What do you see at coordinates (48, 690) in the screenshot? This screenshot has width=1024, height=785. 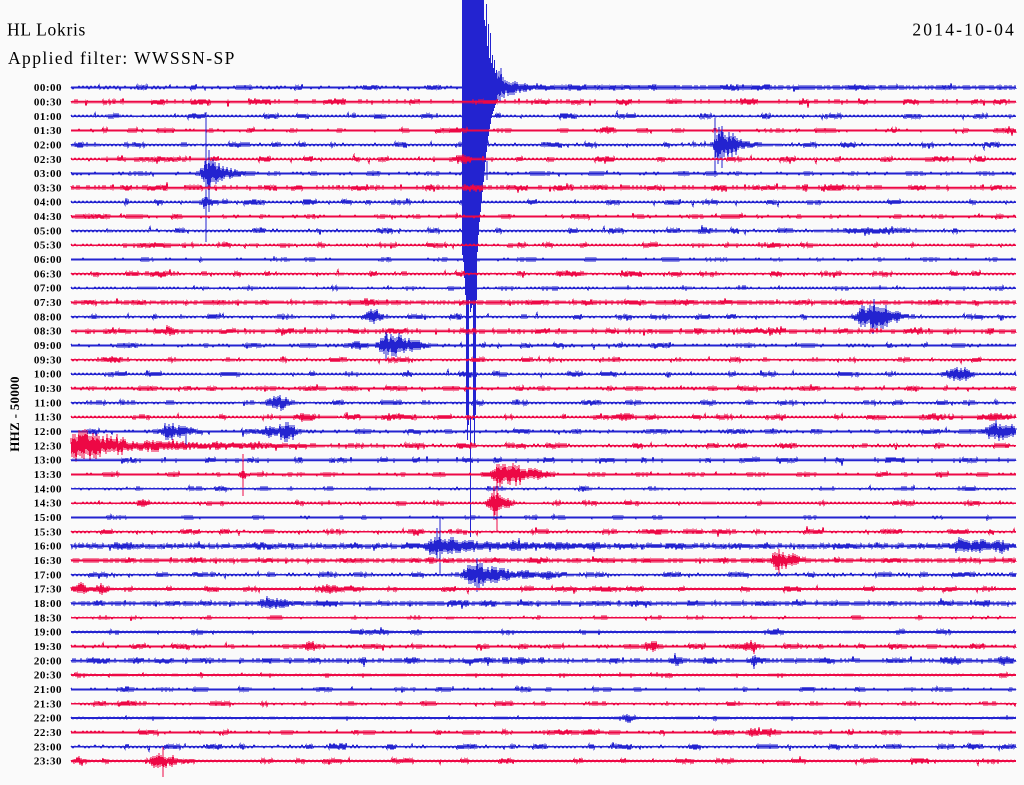 I see `svg-text: 21:00` at bounding box center [48, 690].